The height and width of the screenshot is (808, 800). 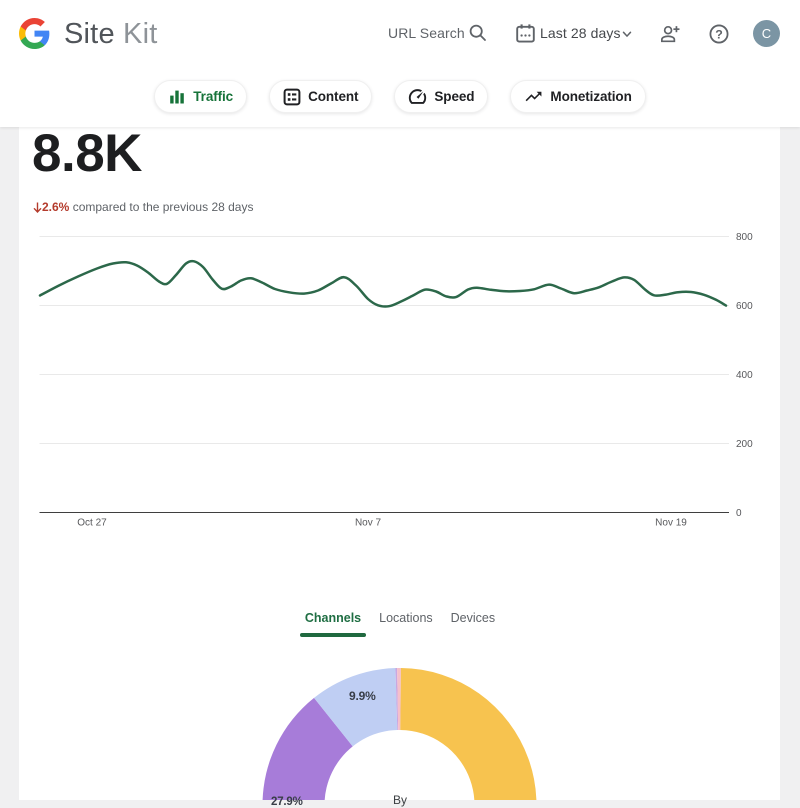 I want to click on svg-text: Nov 7, so click(x=368, y=523).